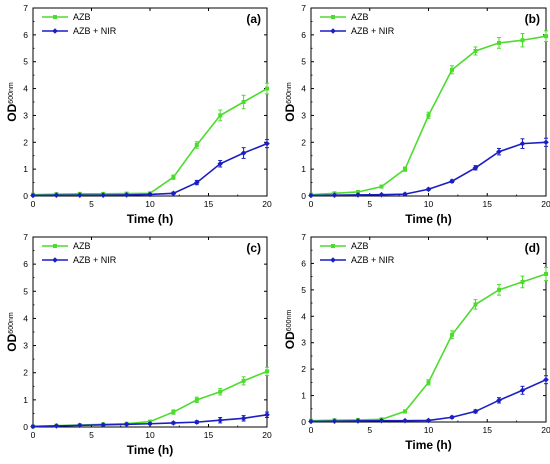 The width and height of the screenshot is (550, 464). I want to click on legend-label: AZB, so click(82, 246).